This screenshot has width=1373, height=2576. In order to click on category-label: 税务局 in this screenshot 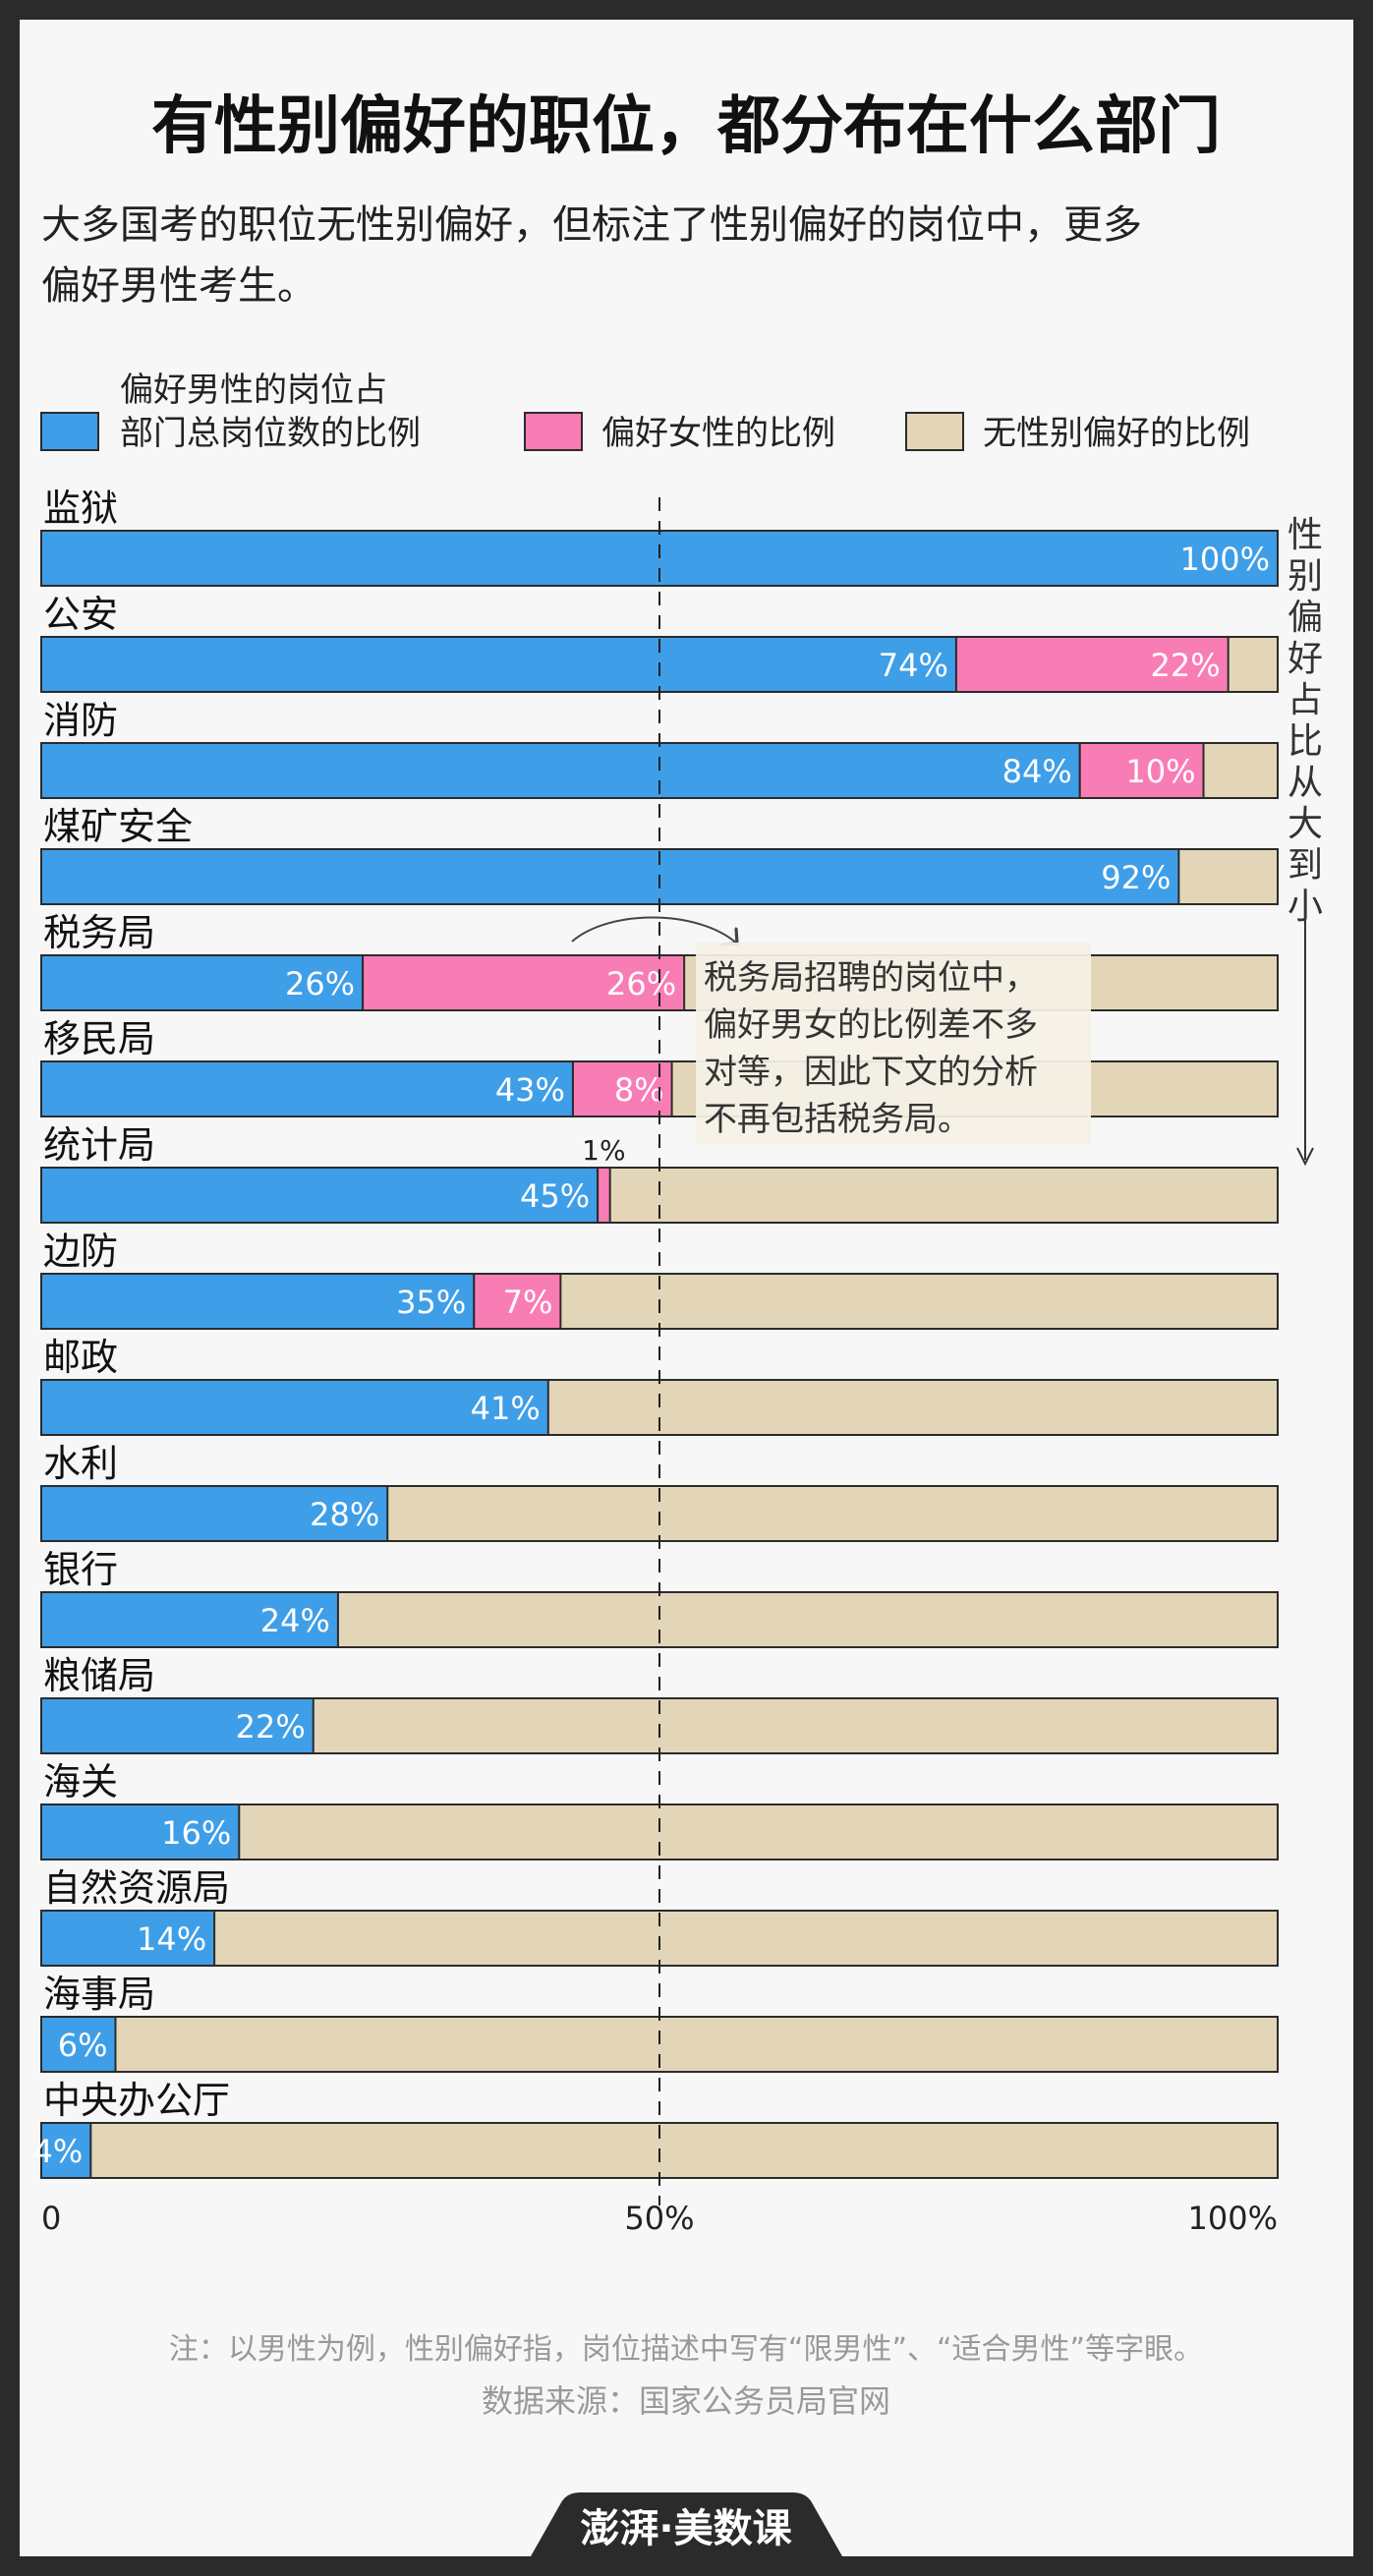, I will do `click(99, 932)`.